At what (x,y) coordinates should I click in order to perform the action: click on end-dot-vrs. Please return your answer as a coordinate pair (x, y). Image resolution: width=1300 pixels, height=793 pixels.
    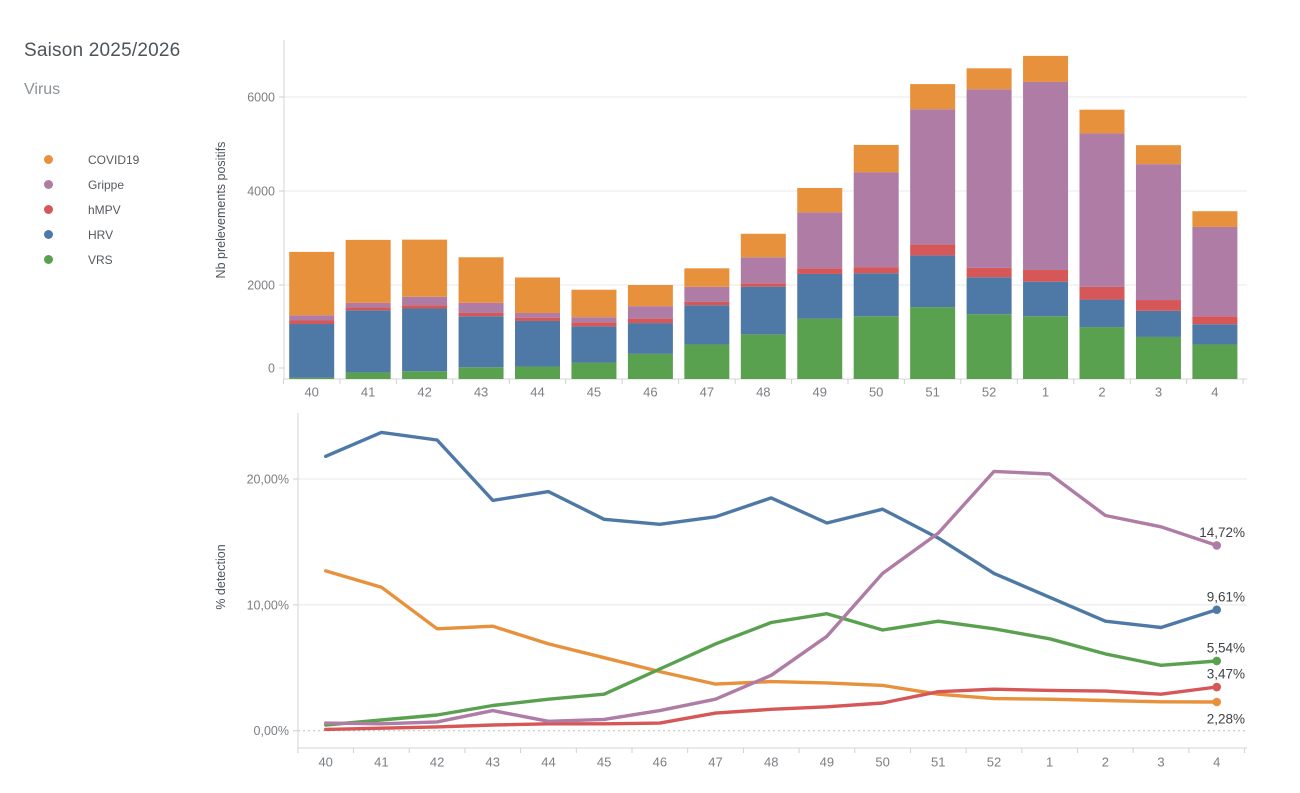
    Looking at the image, I should click on (1217, 661).